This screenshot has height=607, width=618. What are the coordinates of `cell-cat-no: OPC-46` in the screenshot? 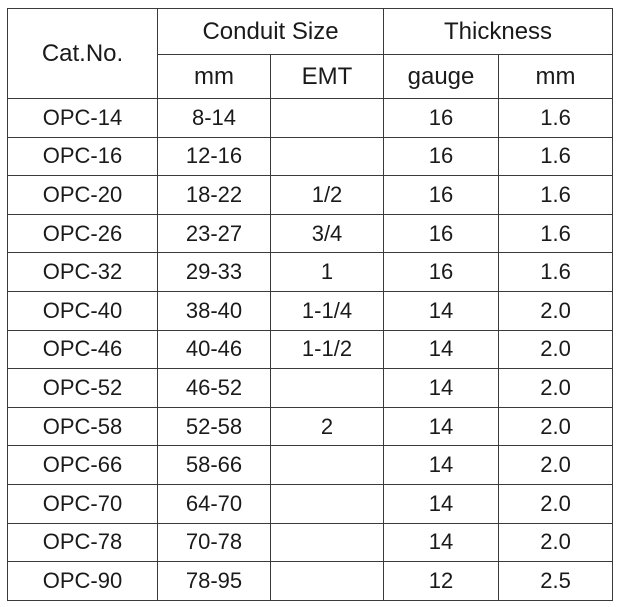 It's located at (82, 349).